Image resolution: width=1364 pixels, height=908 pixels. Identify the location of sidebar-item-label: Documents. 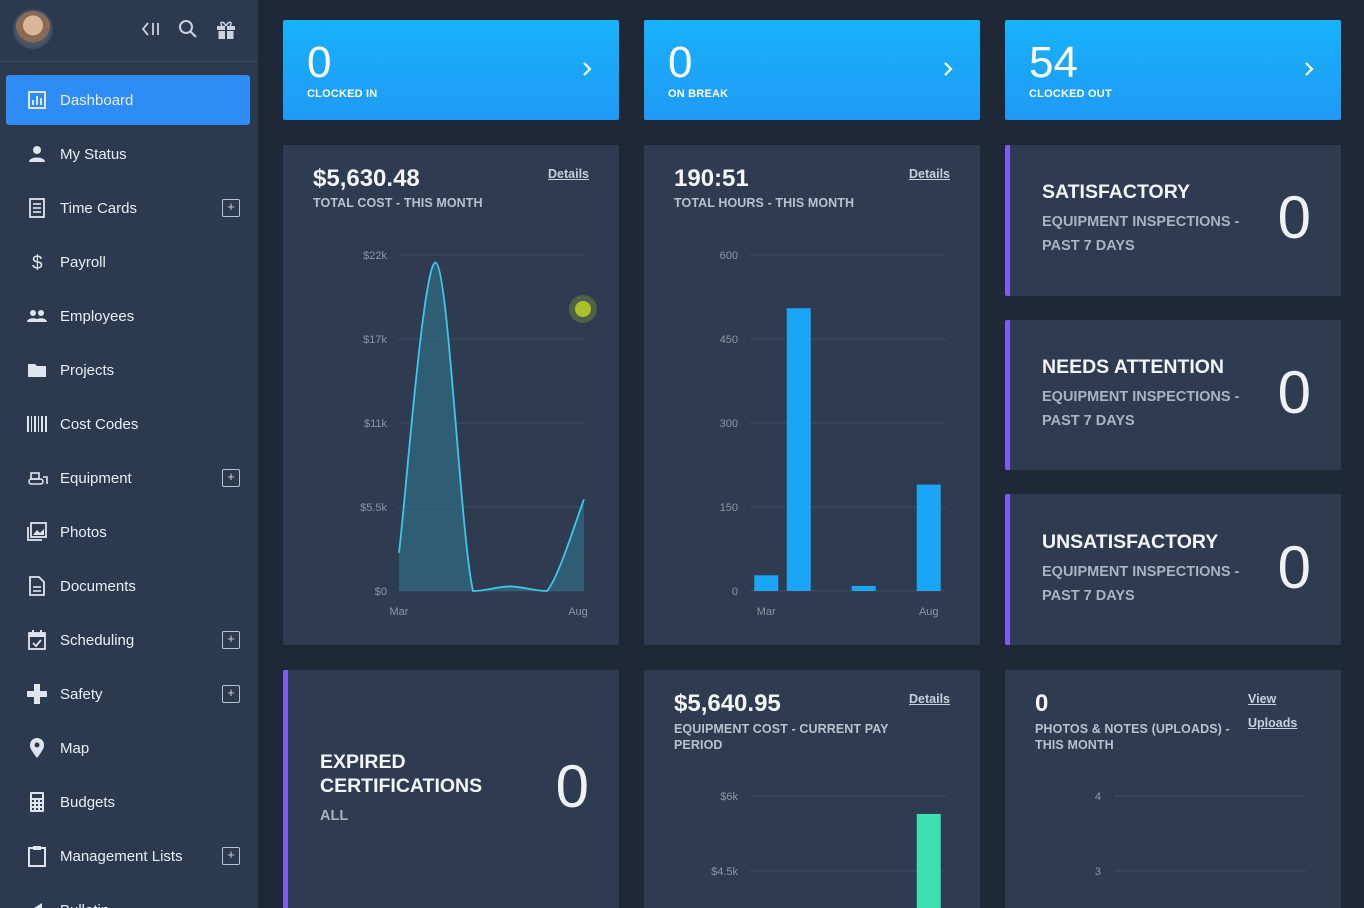
(98, 586).